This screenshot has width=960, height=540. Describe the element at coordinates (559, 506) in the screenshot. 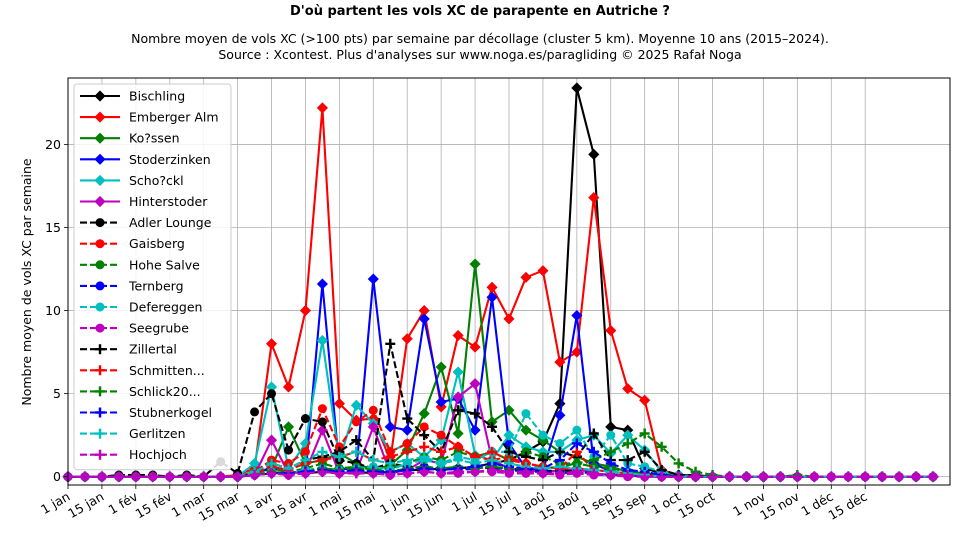

I see `x-tick-label-15: 15 aoû` at that location.